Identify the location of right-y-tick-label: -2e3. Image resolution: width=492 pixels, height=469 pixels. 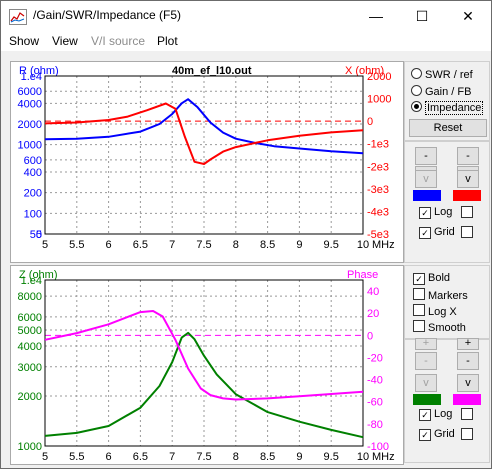
(378, 167).